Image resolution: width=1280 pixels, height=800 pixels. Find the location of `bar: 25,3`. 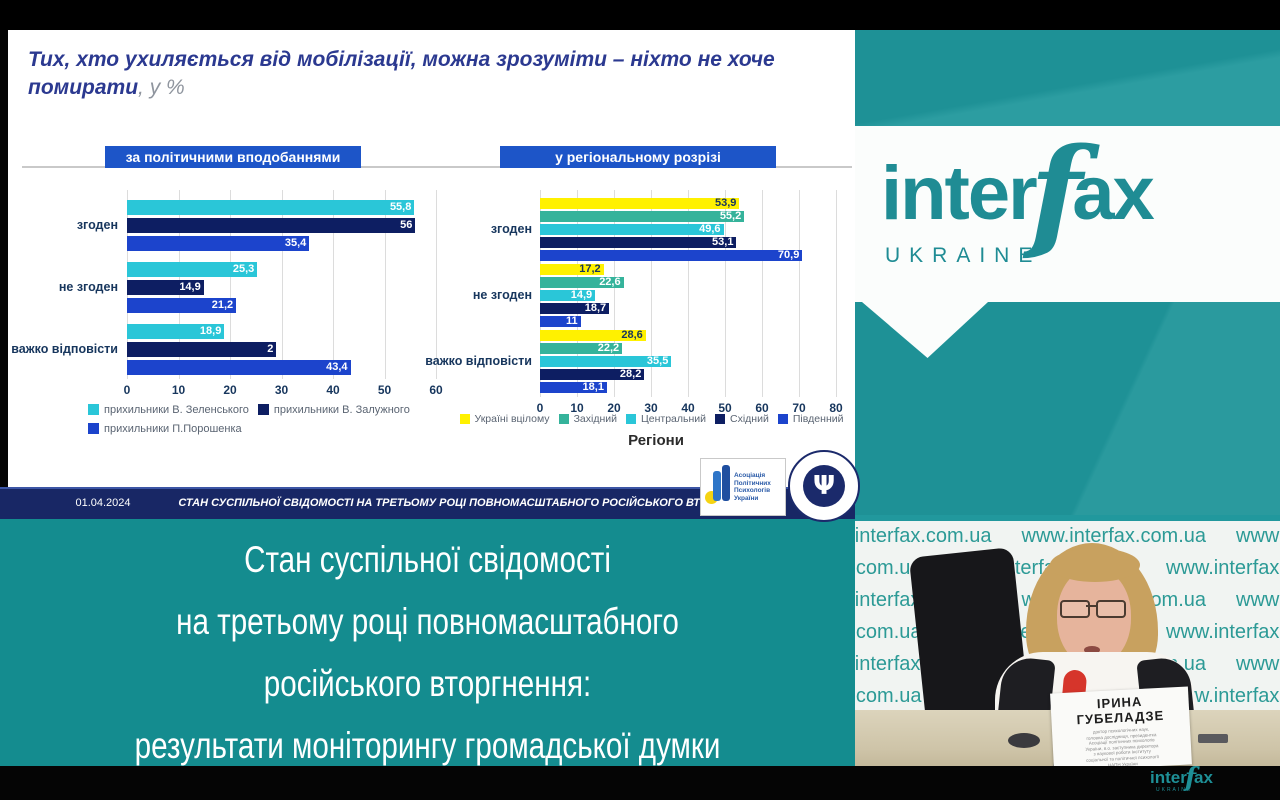

bar: 25,3 is located at coordinates (192, 269).